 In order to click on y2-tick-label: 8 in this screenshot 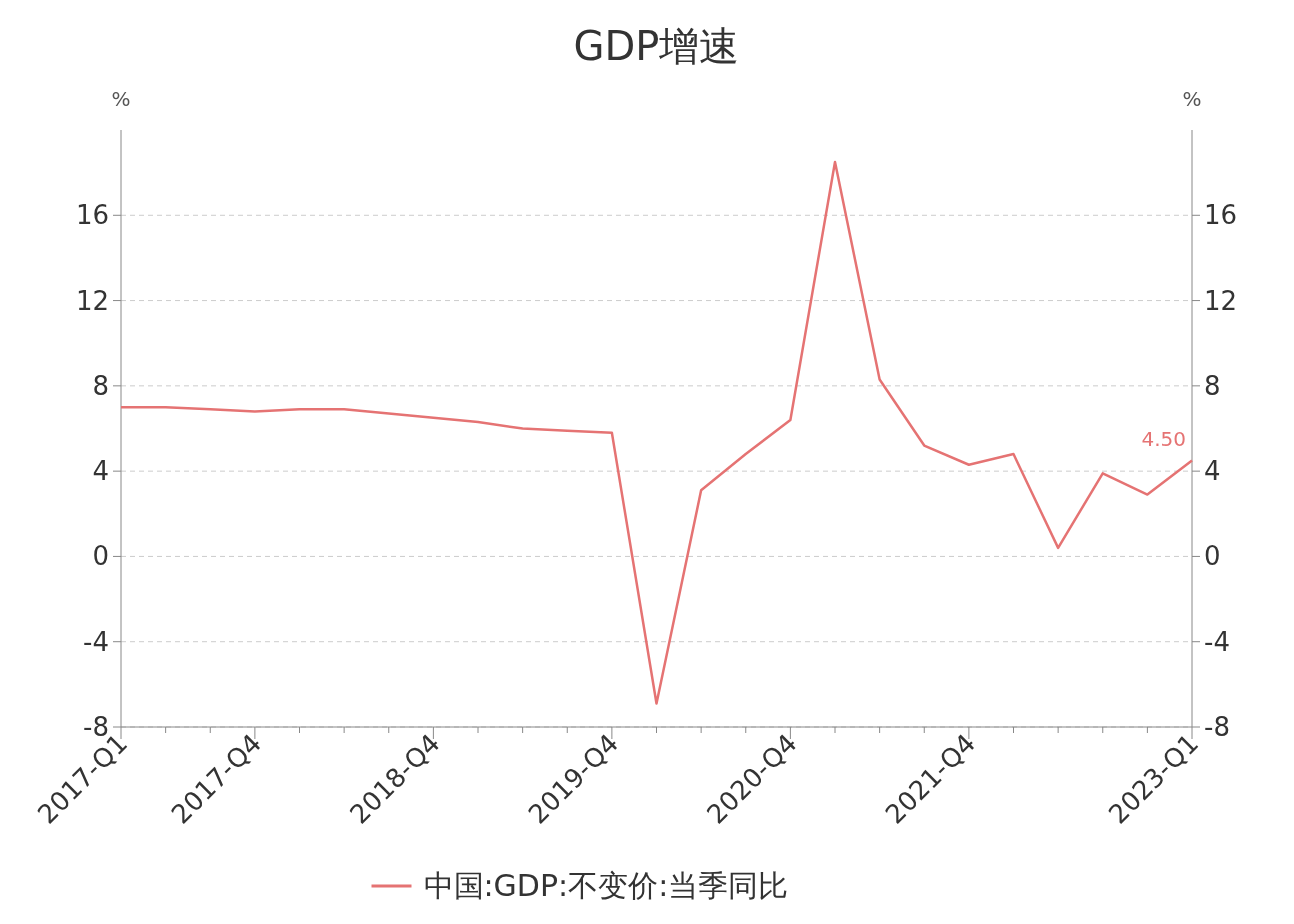, I will do `click(1212, 385)`.